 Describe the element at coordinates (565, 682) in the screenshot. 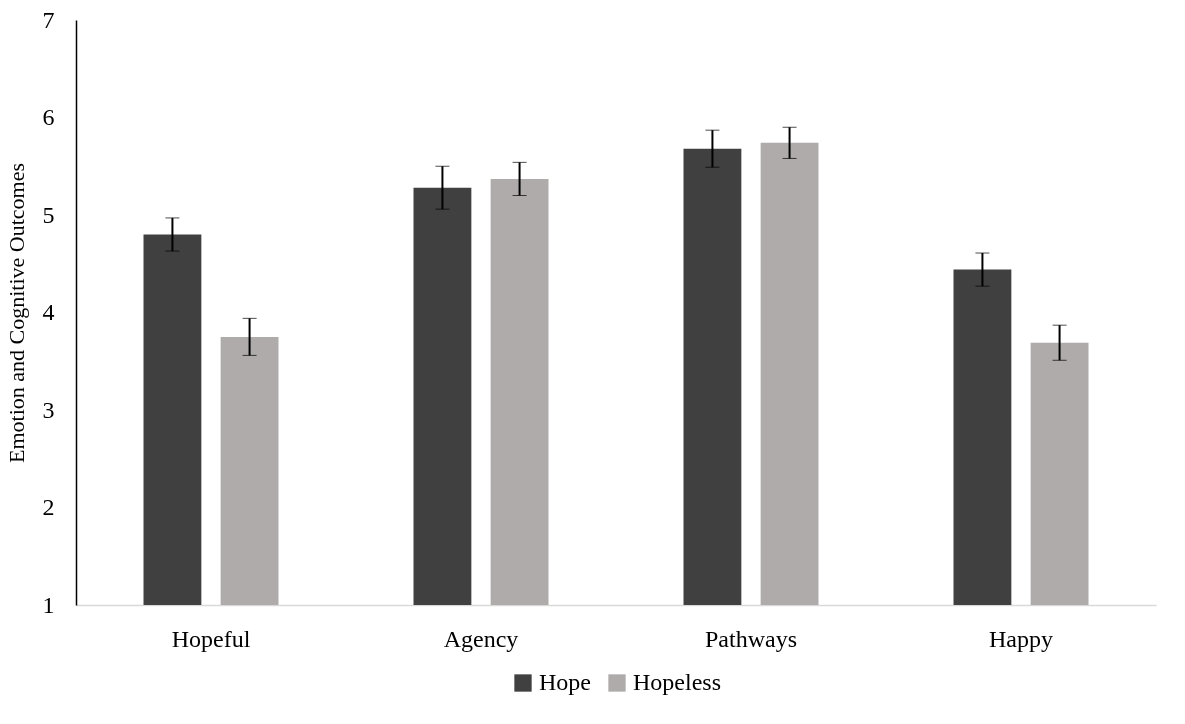

I see `legend-label: Hope` at that location.